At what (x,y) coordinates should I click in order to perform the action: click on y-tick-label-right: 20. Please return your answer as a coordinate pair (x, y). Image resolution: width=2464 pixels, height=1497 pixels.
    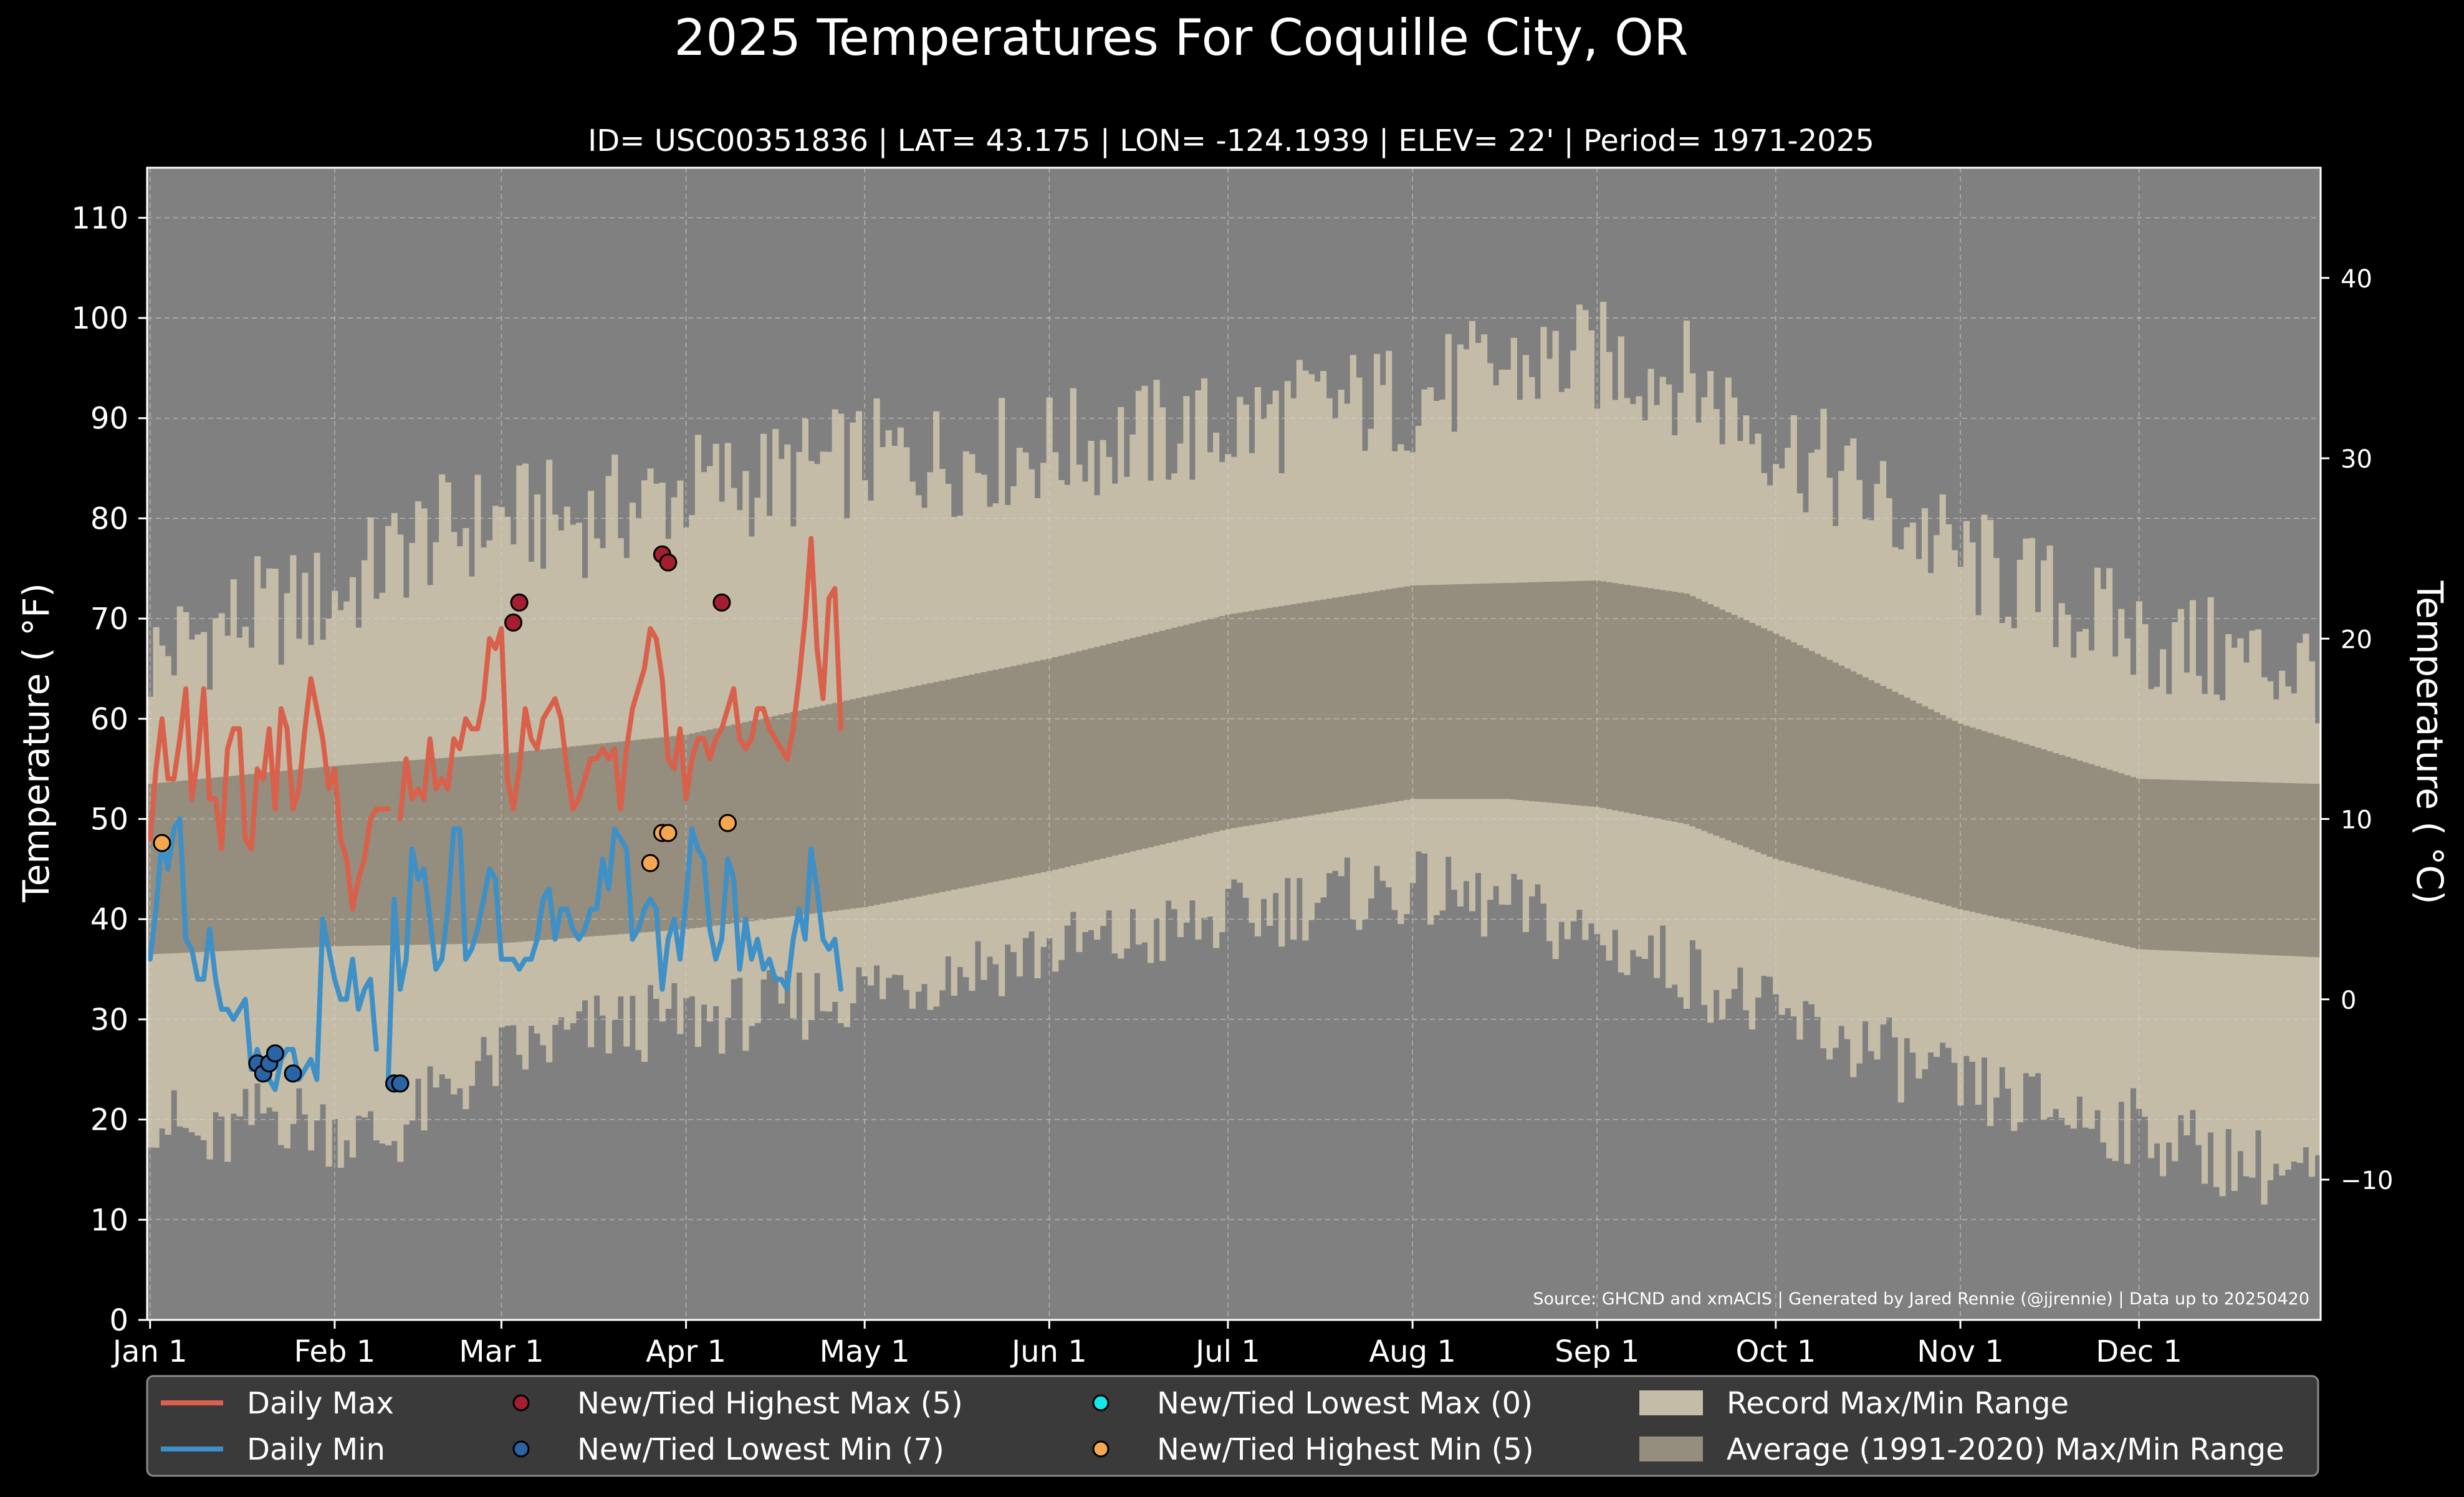
    Looking at the image, I should click on (2356, 639).